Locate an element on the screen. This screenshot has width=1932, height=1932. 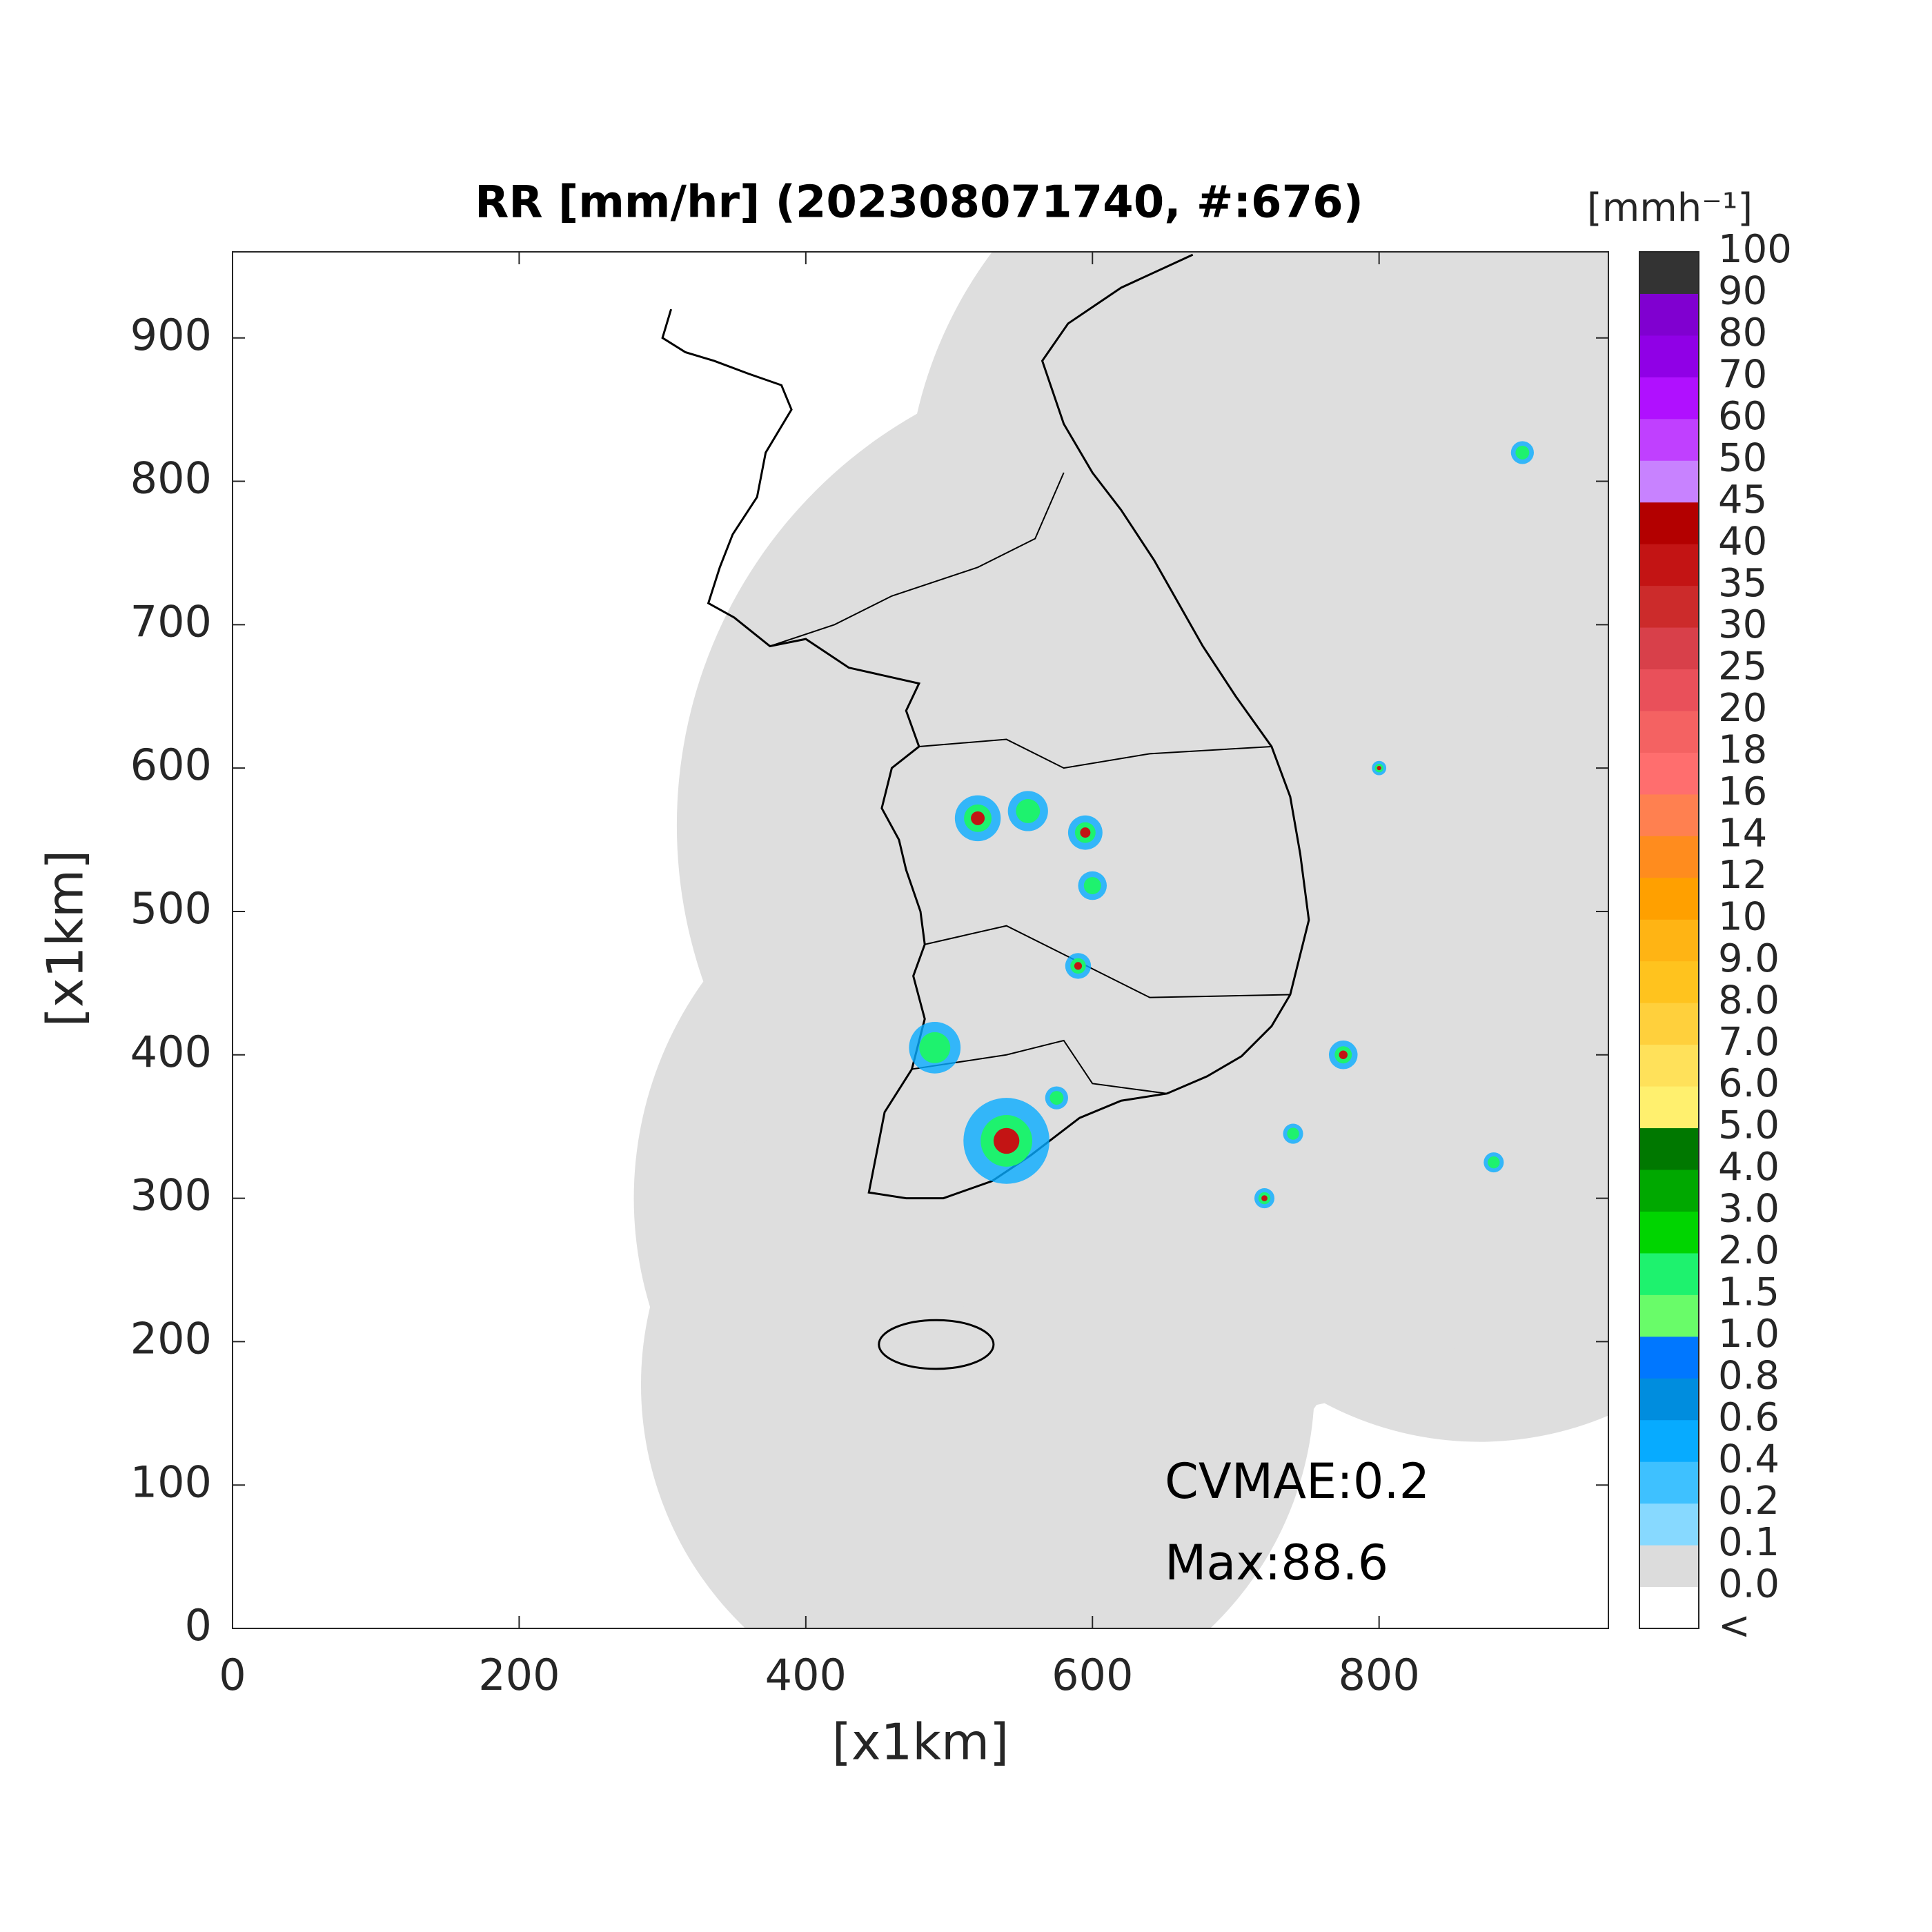
island is located at coordinates (936, 1344).